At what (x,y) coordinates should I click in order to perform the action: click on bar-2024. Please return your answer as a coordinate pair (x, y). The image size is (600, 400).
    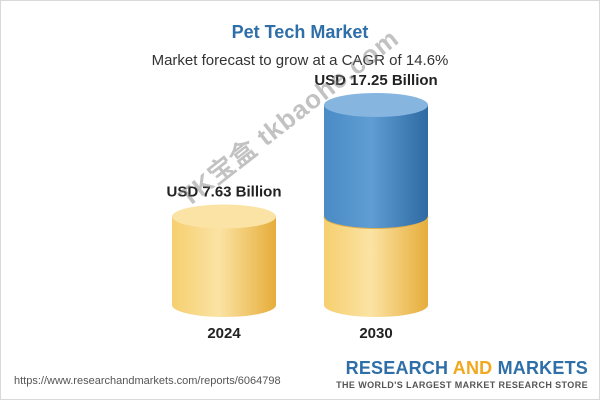
    Looking at the image, I should click on (224, 260).